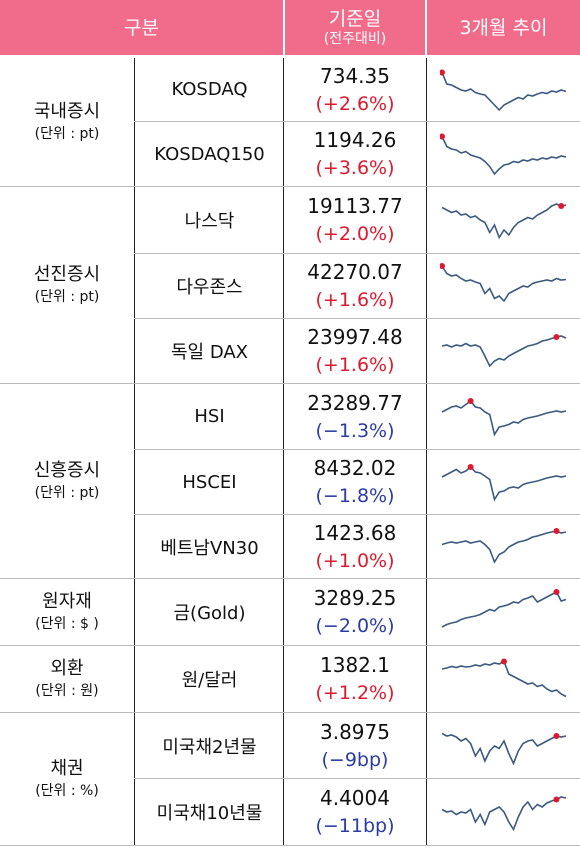  I want to click on row-value: 1382.1, so click(355, 665).